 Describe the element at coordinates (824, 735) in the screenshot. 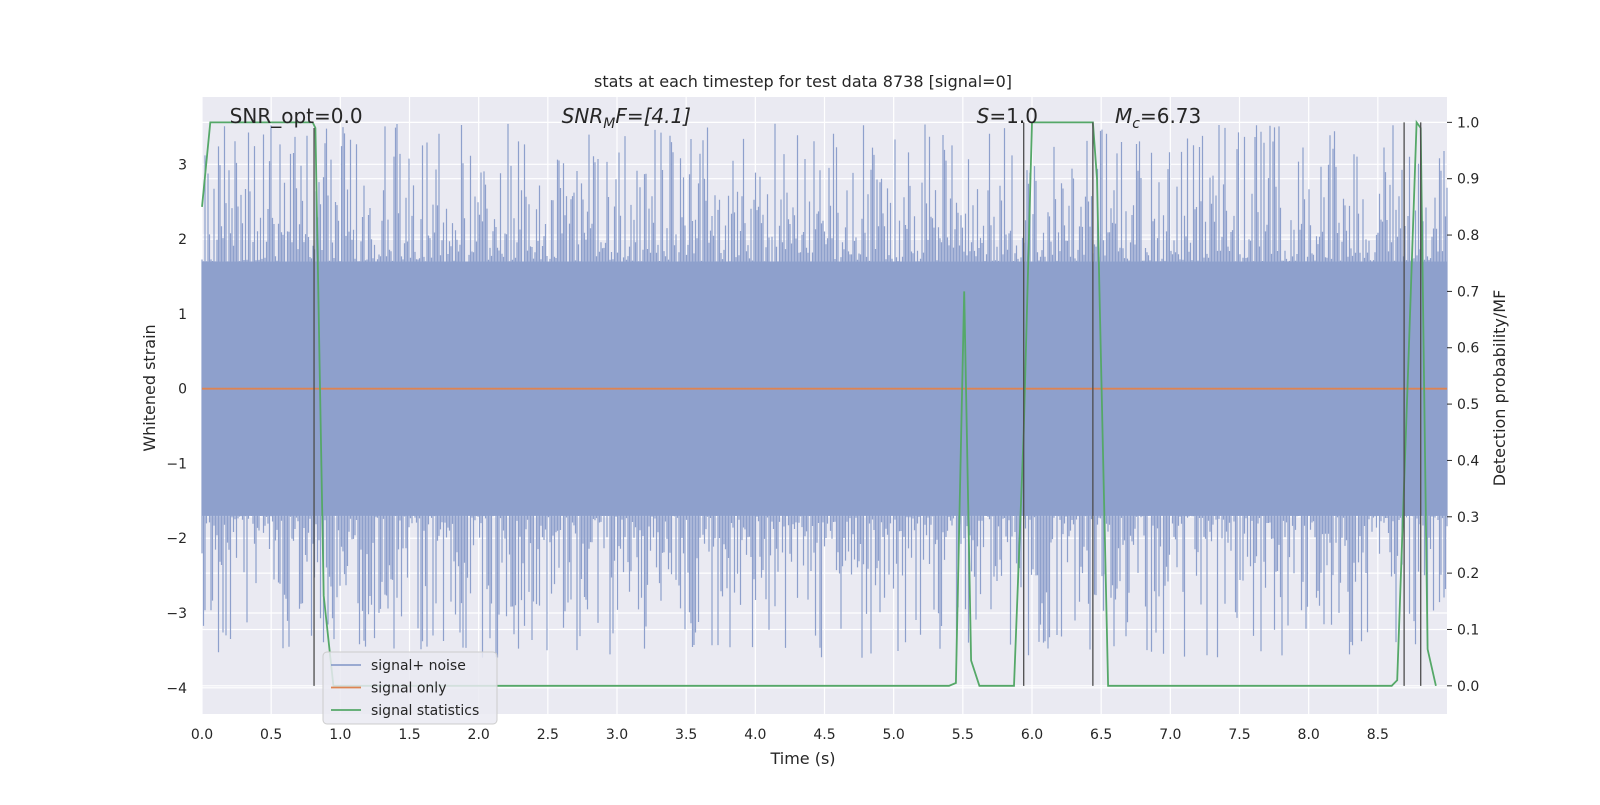

I see `x-tick-label: 4.5` at that location.